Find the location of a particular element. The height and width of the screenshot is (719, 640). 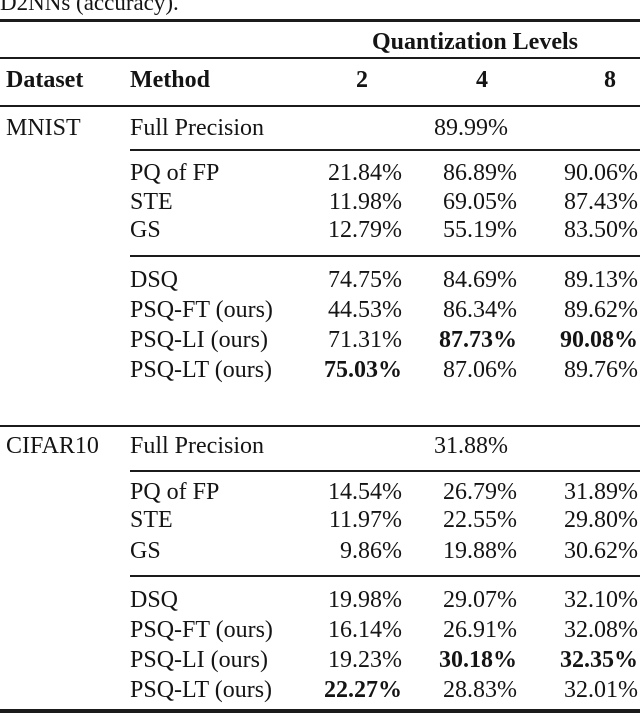

value-cell-q2: 9.86% is located at coordinates (371, 551).